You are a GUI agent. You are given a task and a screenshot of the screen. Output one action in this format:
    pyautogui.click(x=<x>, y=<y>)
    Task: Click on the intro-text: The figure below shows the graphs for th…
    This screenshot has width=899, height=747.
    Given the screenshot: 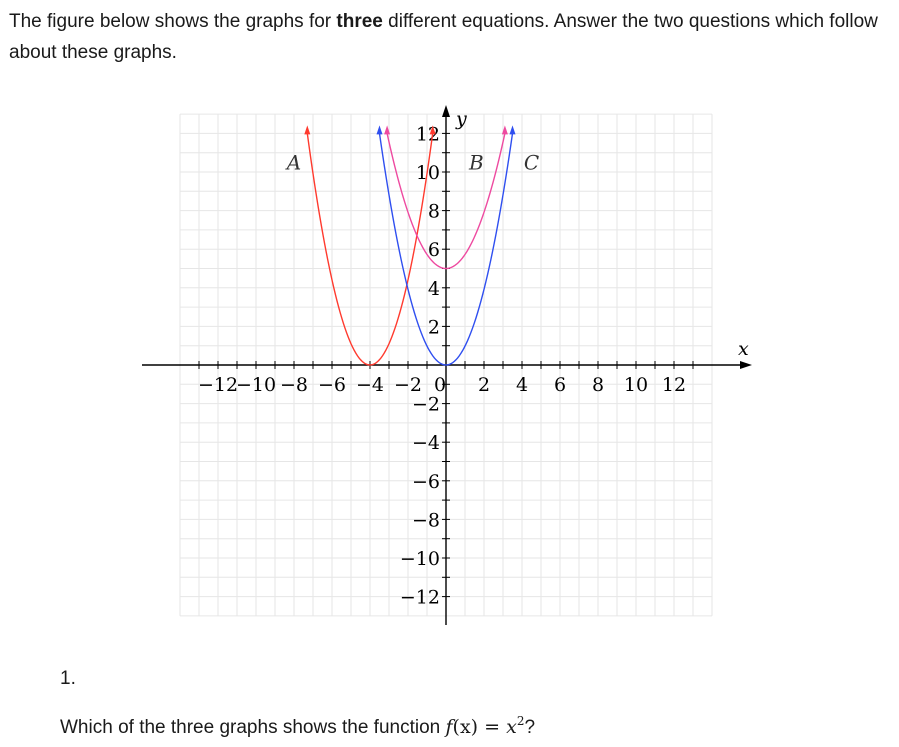 What is the action you would take?
    pyautogui.click(x=449, y=37)
    